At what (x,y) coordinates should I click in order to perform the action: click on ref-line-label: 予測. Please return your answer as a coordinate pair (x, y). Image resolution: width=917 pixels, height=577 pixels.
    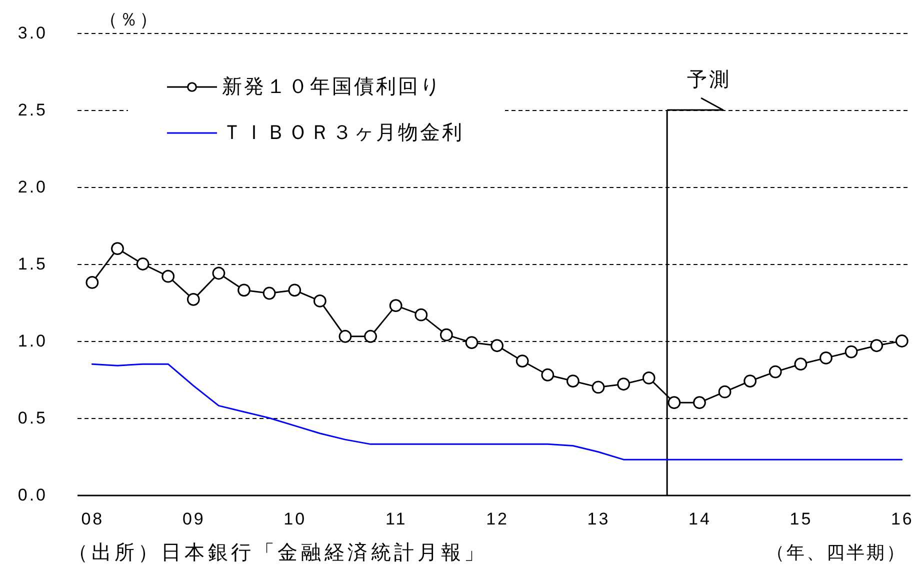
    Looking at the image, I should click on (709, 80).